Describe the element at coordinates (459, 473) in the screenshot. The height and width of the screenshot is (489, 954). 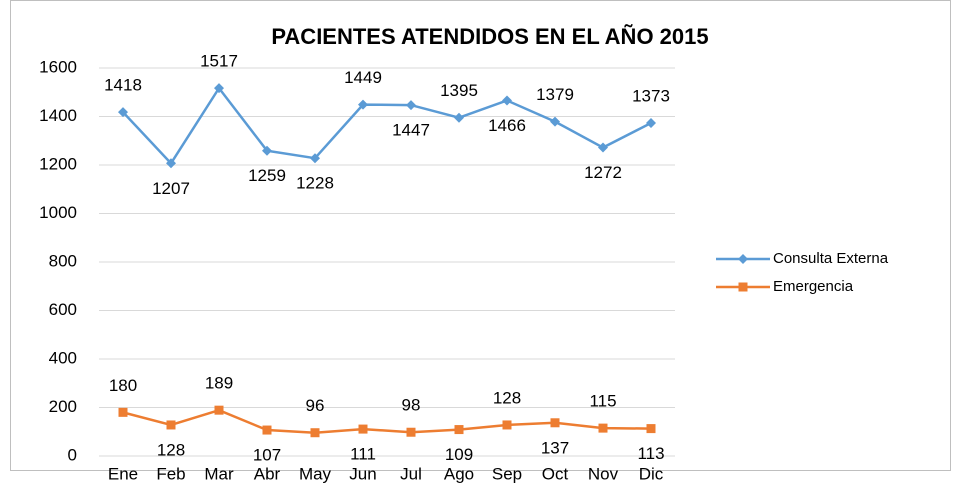
I see `x-tick-label: Ago` at that location.